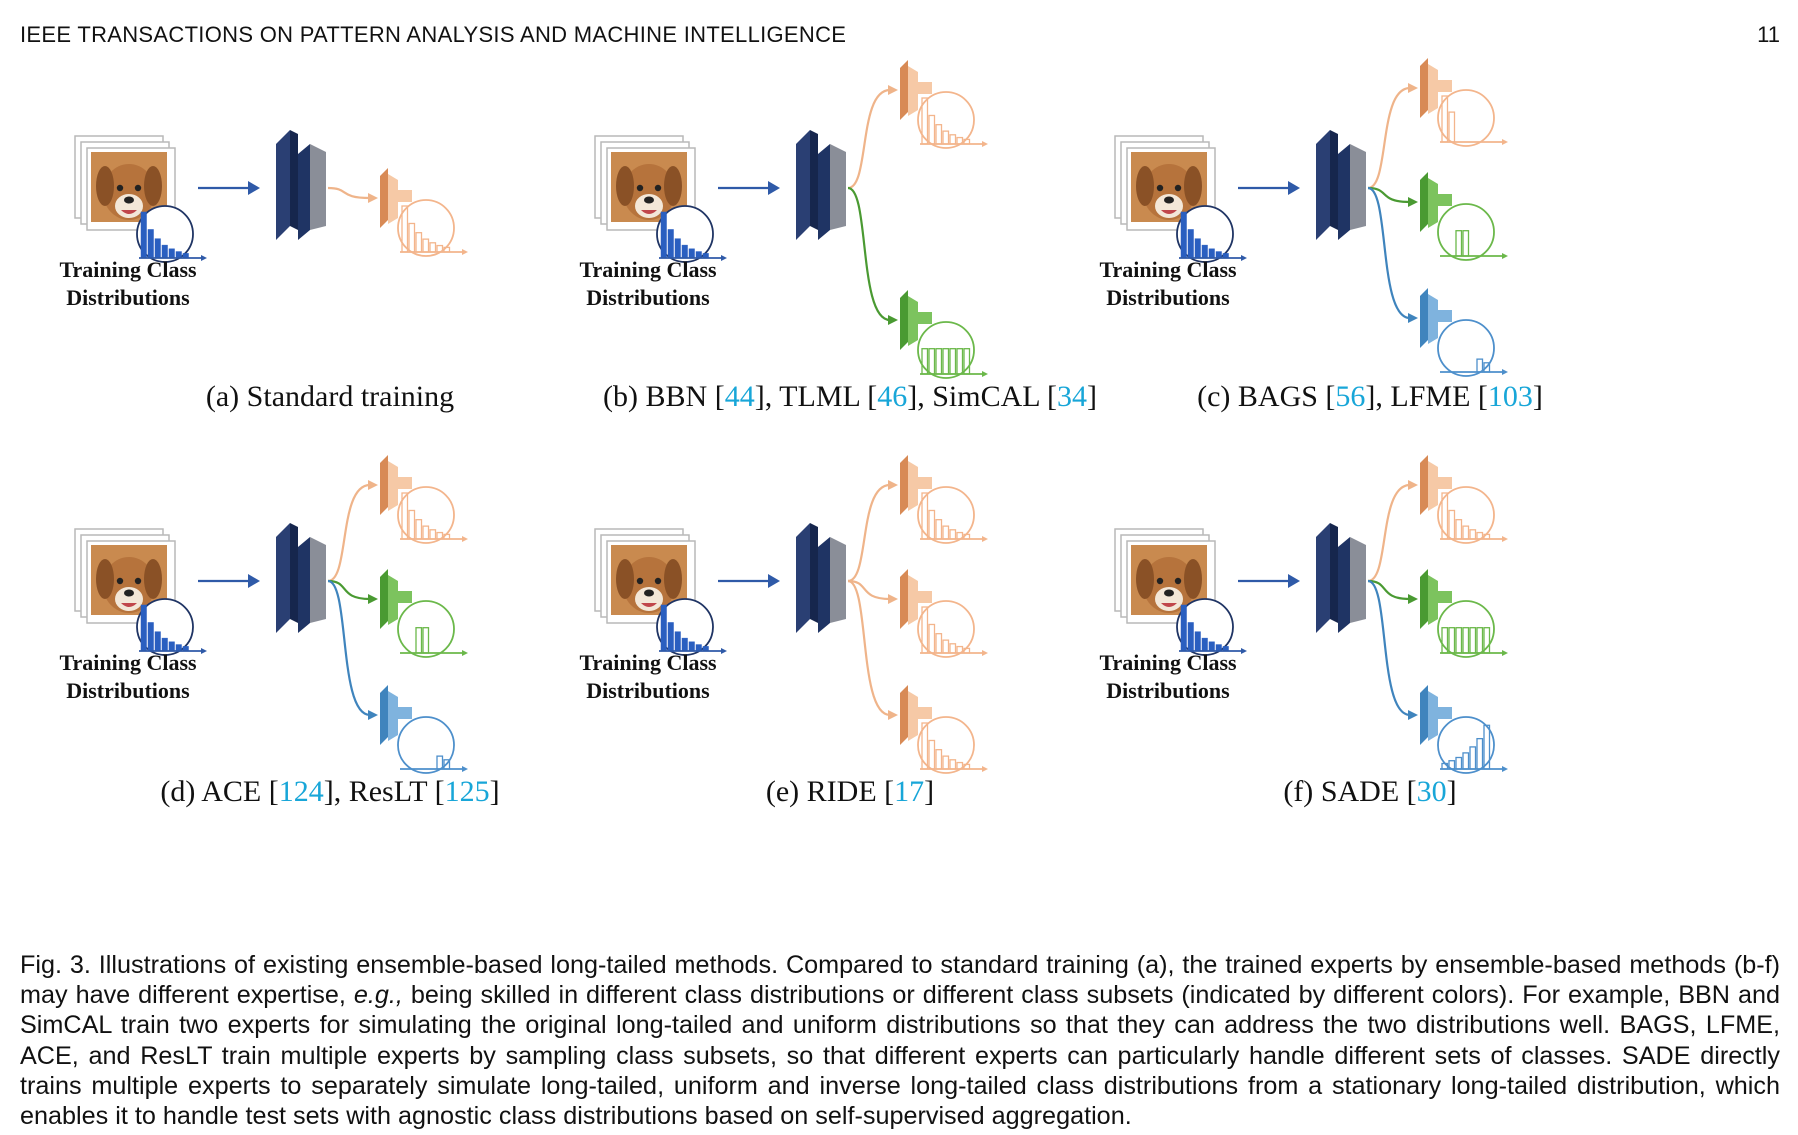  What do you see at coordinates (1510, 396) in the screenshot?
I see `citation-link: 103` at bounding box center [1510, 396].